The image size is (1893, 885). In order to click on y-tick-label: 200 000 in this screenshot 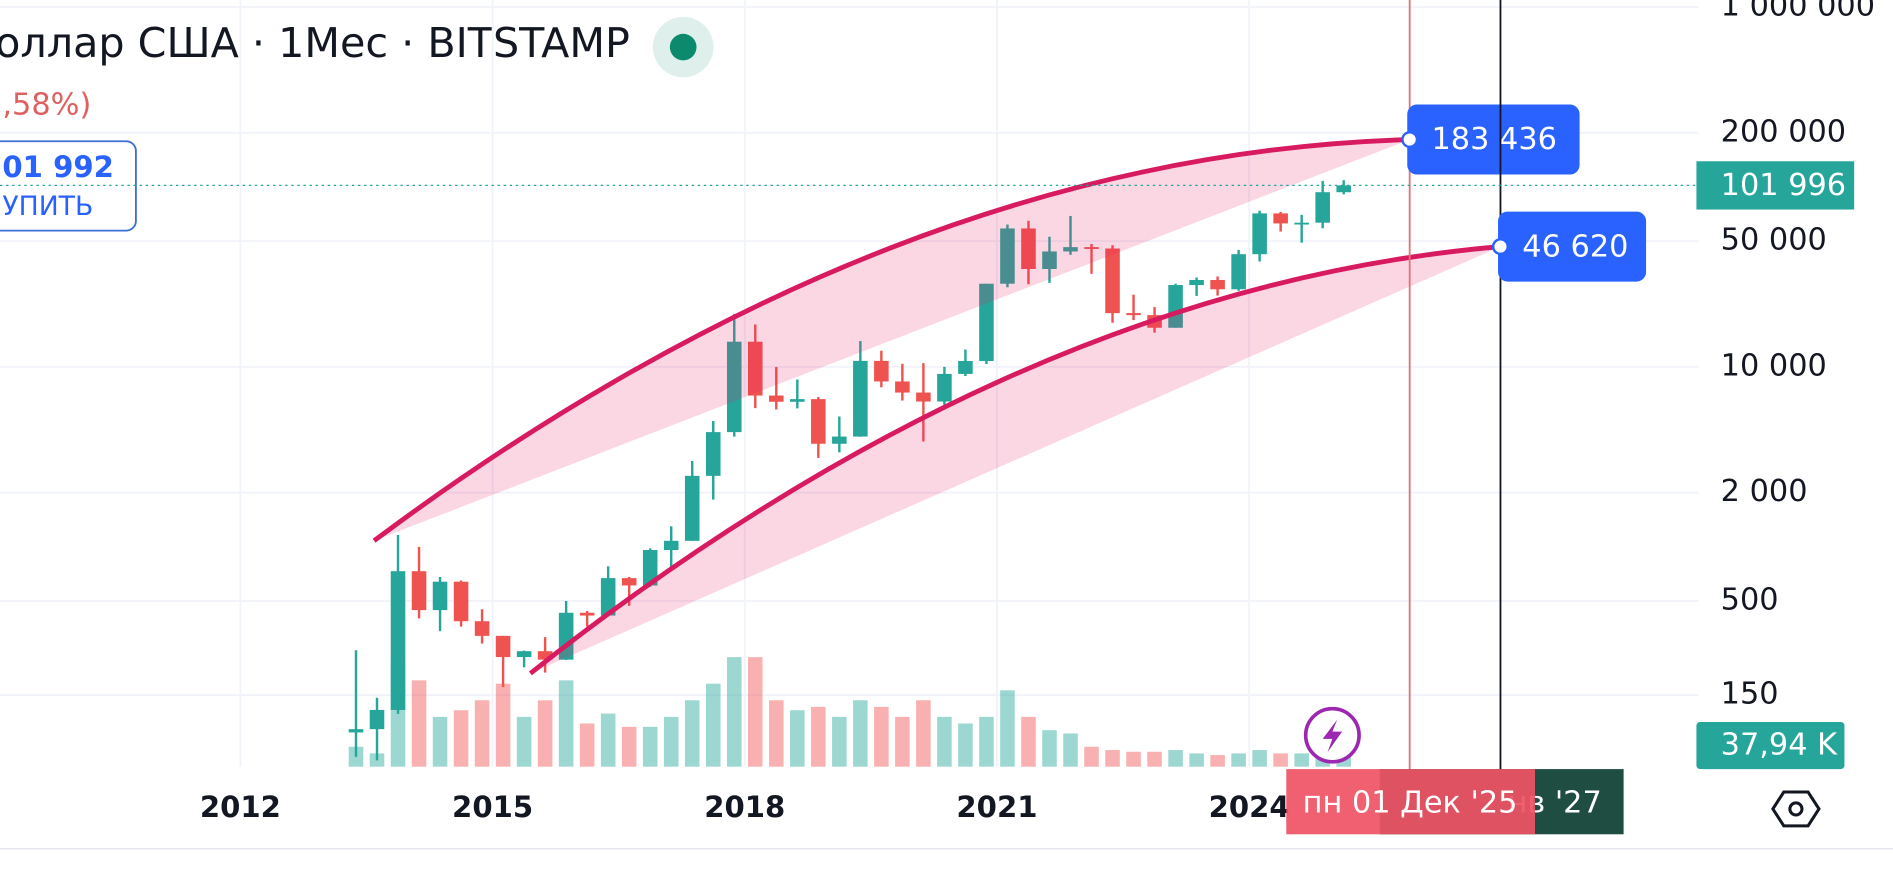, I will do `click(1783, 131)`.